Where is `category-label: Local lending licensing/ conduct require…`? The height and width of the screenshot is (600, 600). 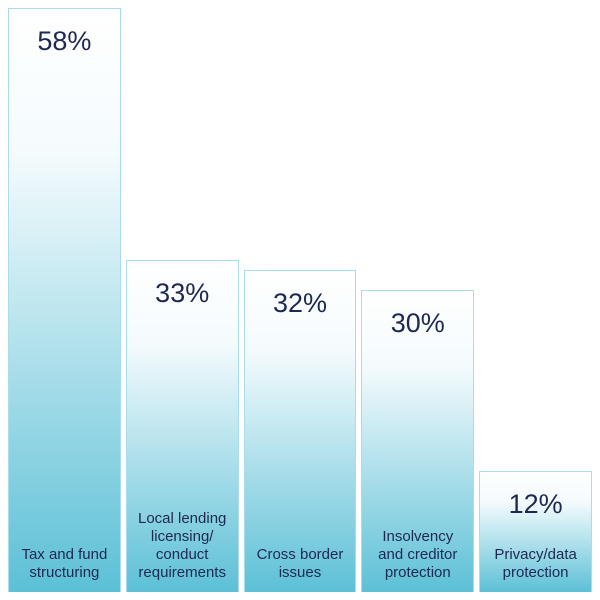
category-label: Local lending licensing/ conduct require… is located at coordinates (182, 545).